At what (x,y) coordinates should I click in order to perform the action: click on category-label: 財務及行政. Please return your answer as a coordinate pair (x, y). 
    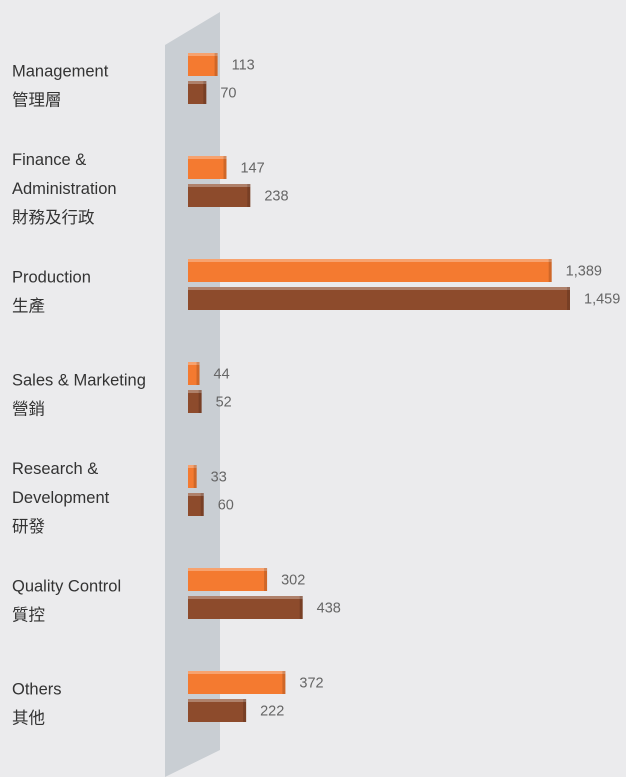
    Looking at the image, I should click on (53, 217).